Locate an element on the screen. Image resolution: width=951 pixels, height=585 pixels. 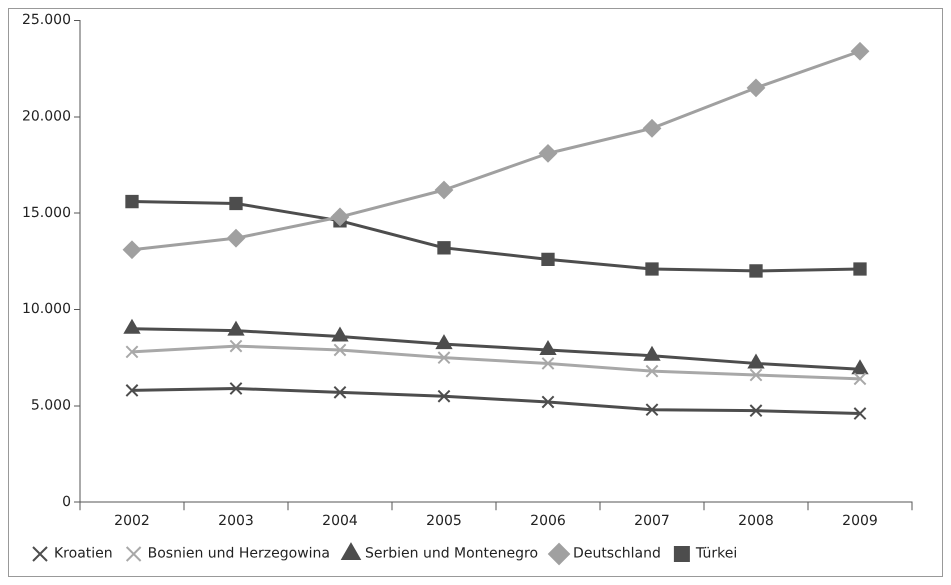
x-tick-label: 2004 is located at coordinates (340, 521).